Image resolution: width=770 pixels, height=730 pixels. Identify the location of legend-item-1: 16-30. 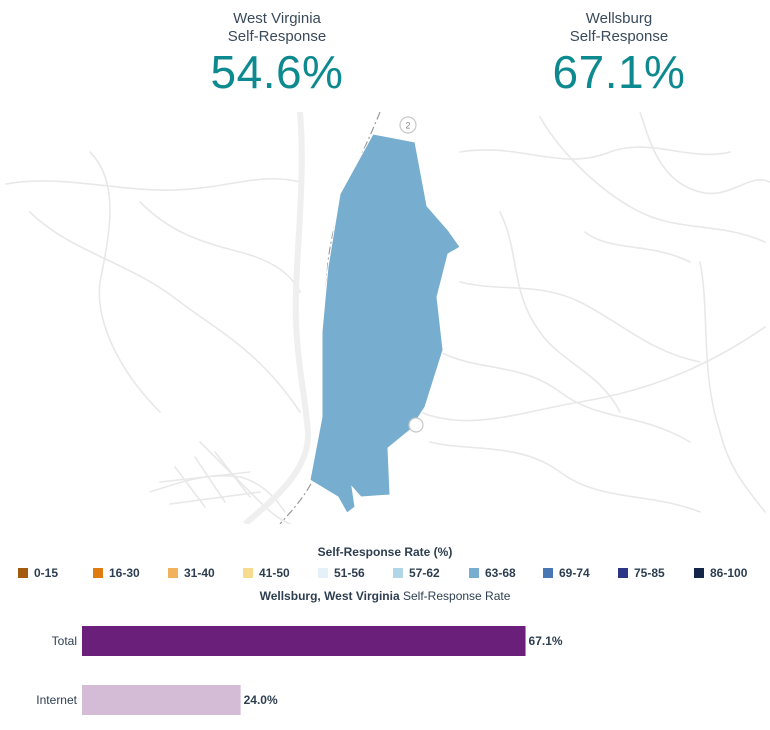
(116, 573).